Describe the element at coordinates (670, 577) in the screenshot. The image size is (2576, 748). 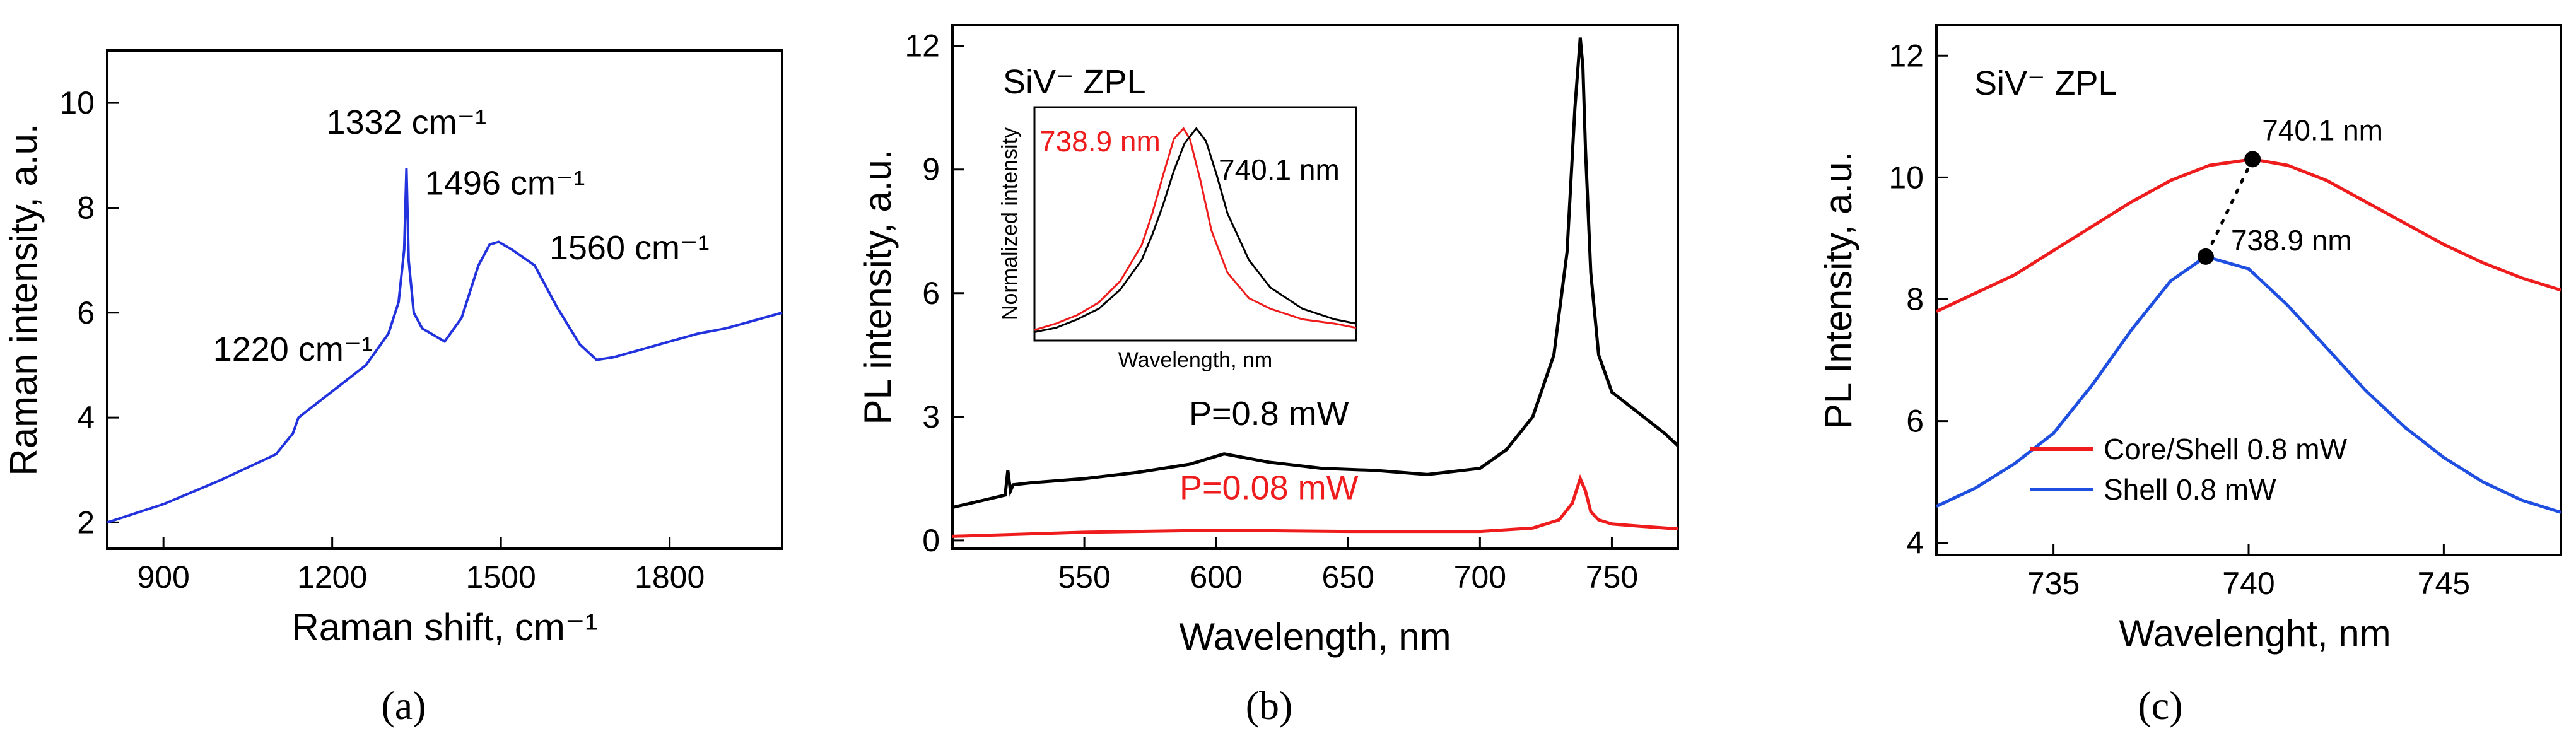
I see `x-tick-label: 1800` at that location.